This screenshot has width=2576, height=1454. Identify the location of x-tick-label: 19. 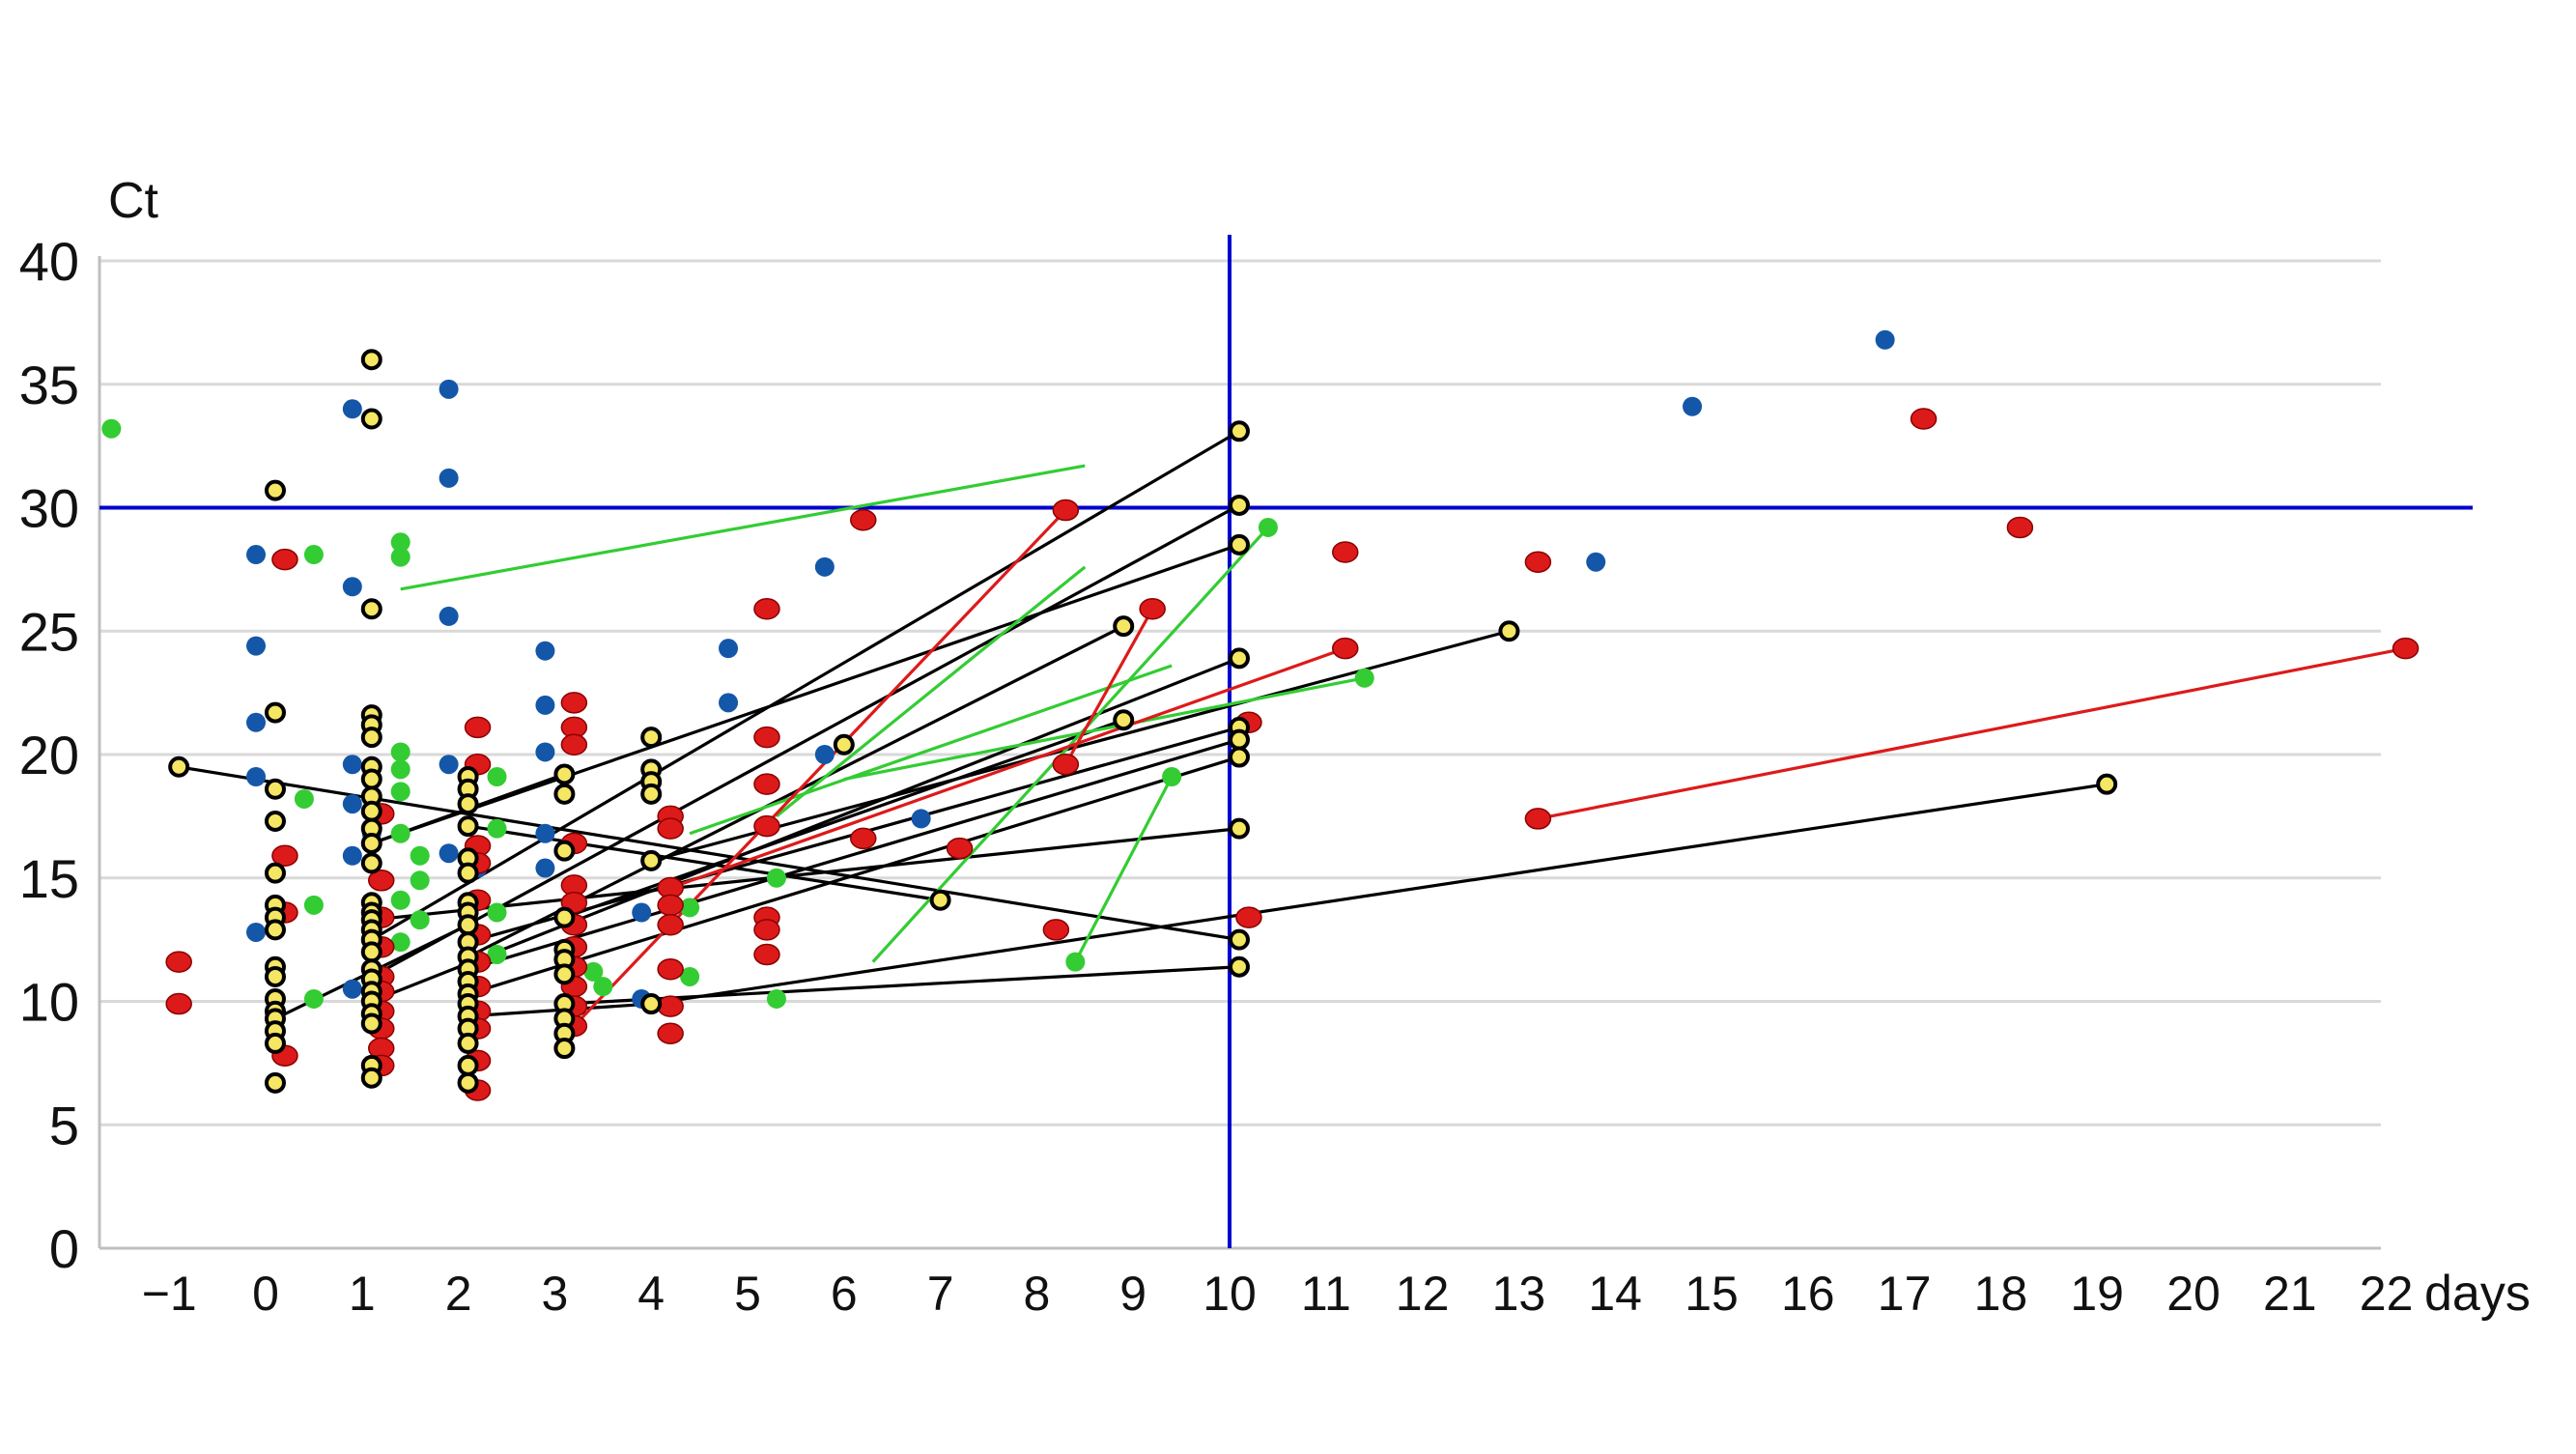
(2097, 1294).